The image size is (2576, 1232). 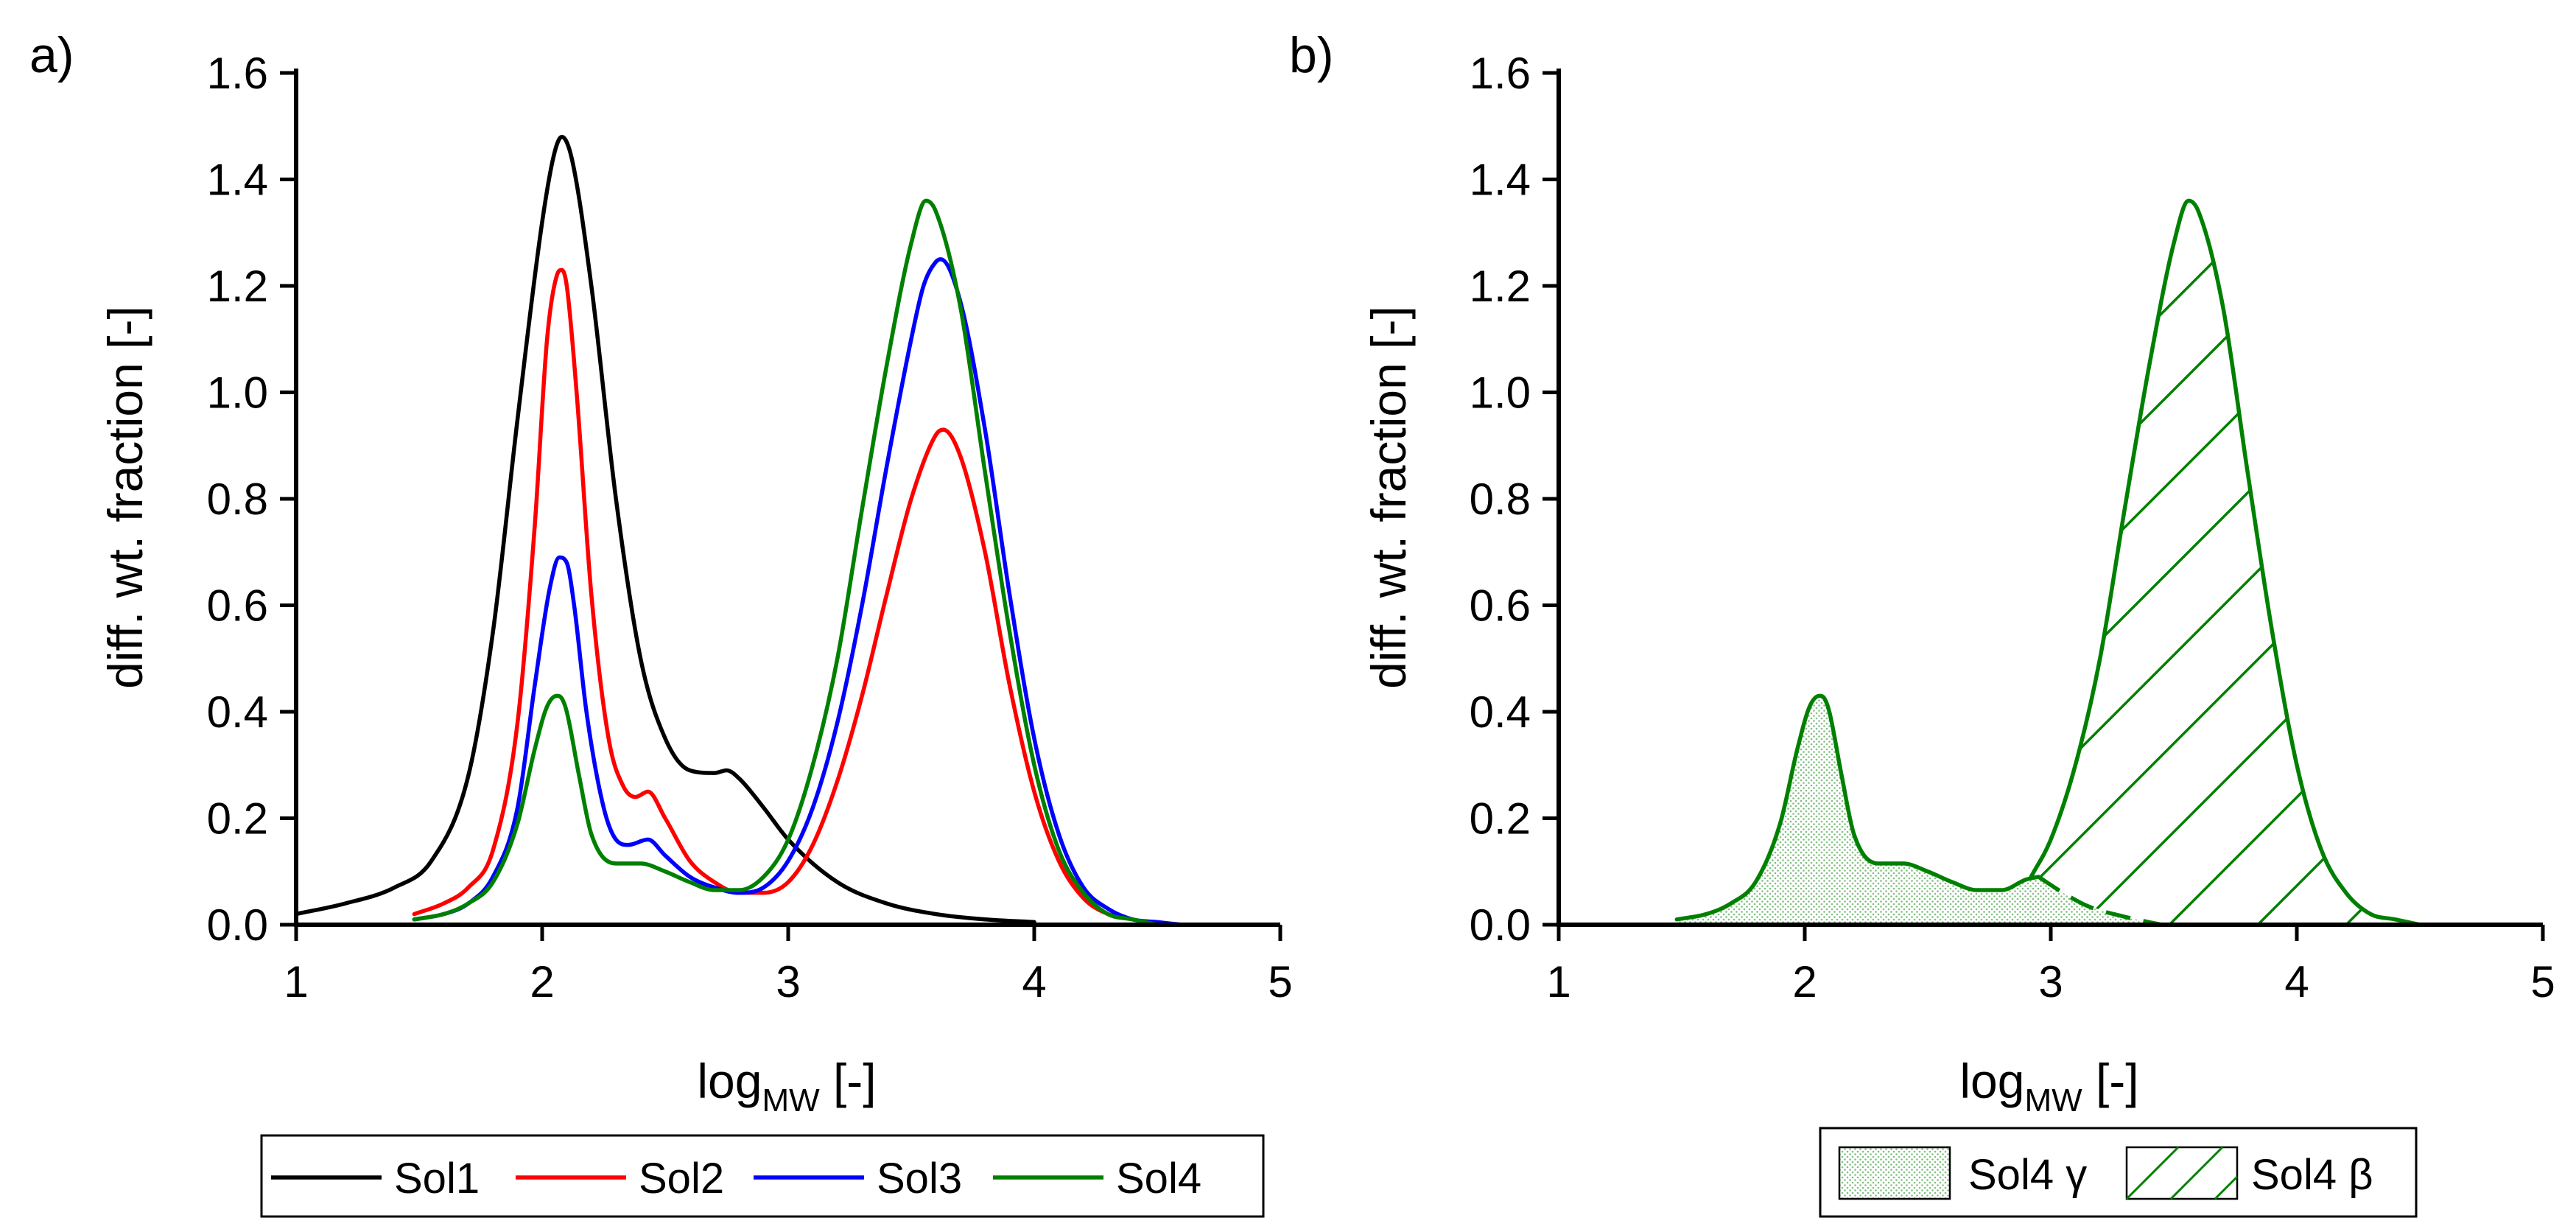 What do you see at coordinates (125, 497) in the screenshot?
I see `panel-a-y-axis-title: diff. wt. fraction [-]` at bounding box center [125, 497].